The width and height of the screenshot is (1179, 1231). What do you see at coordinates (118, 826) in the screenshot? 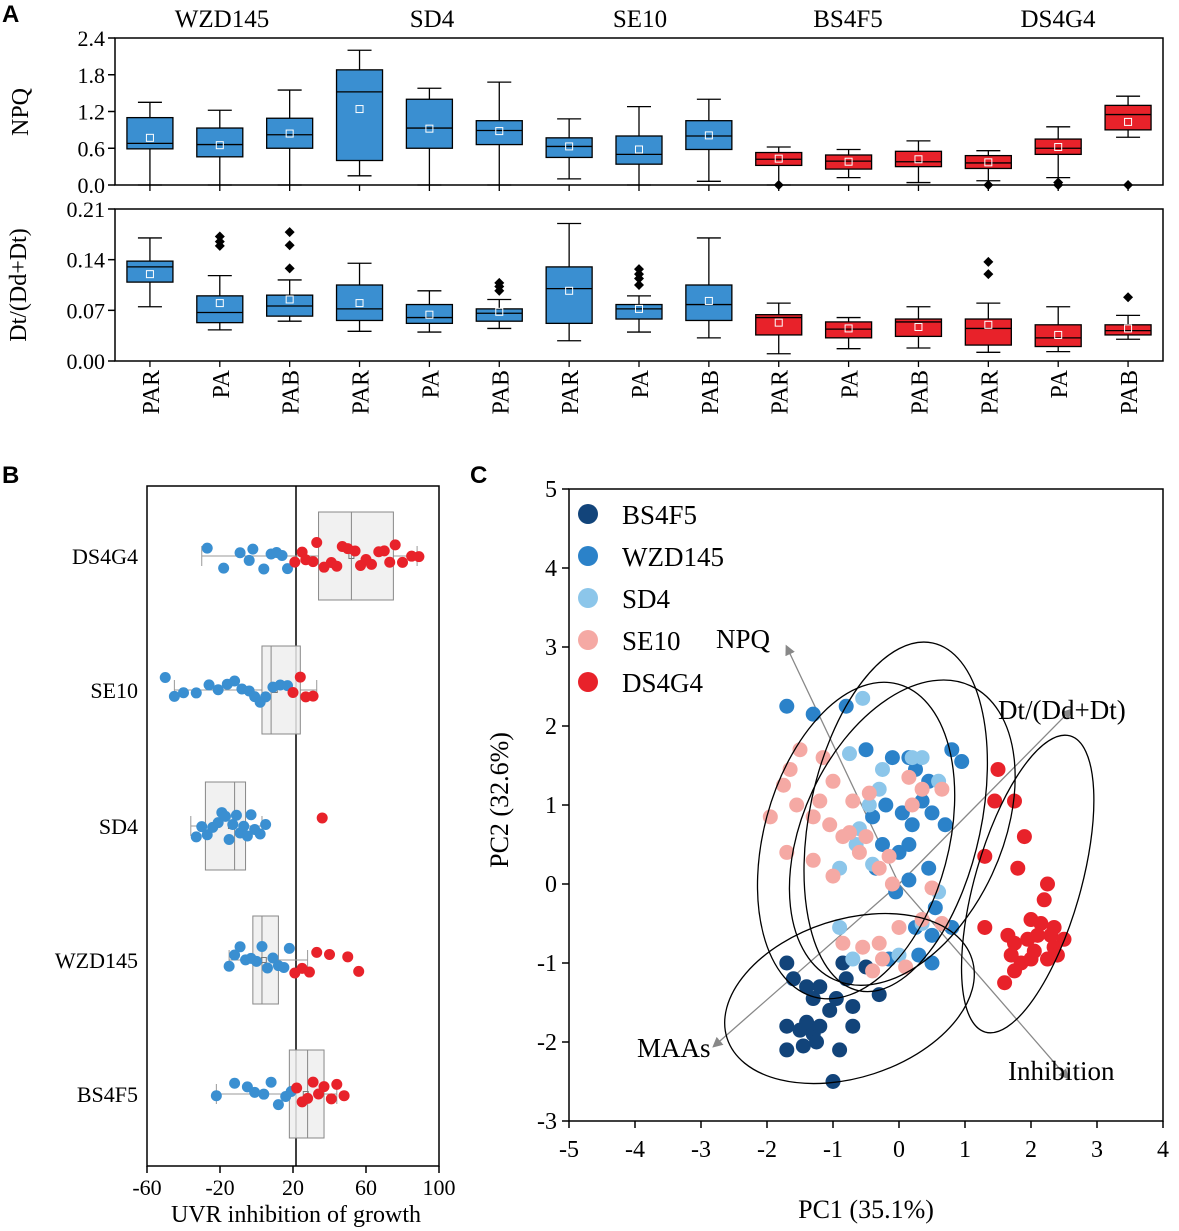
I see `row-label: SD4` at bounding box center [118, 826].